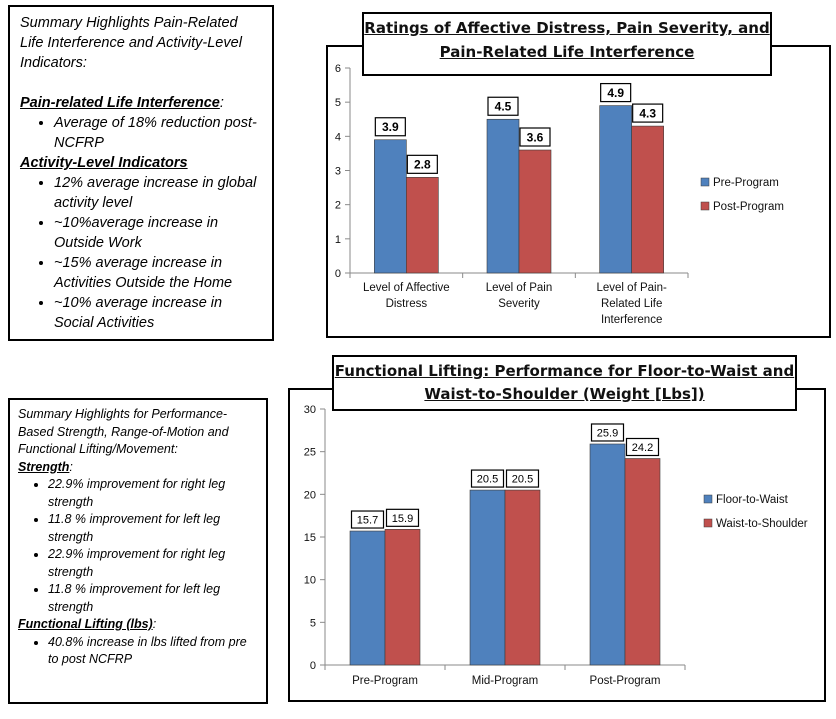 The image size is (836, 719). I want to click on data-label: 4.9, so click(615, 93).